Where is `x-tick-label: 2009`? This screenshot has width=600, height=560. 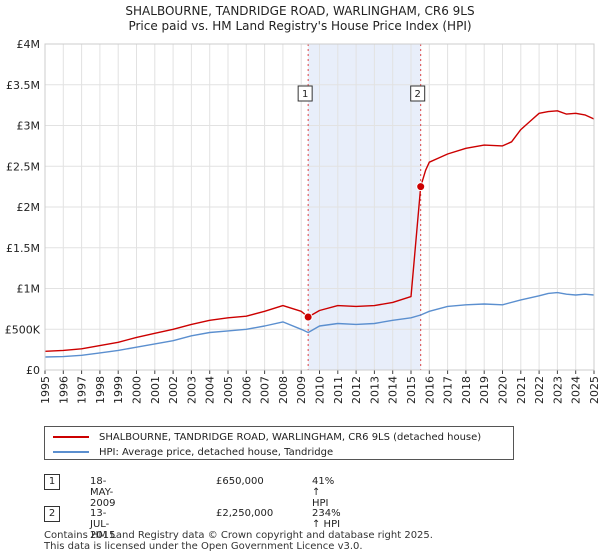 x-tick-label: 2009 is located at coordinates (301, 390).